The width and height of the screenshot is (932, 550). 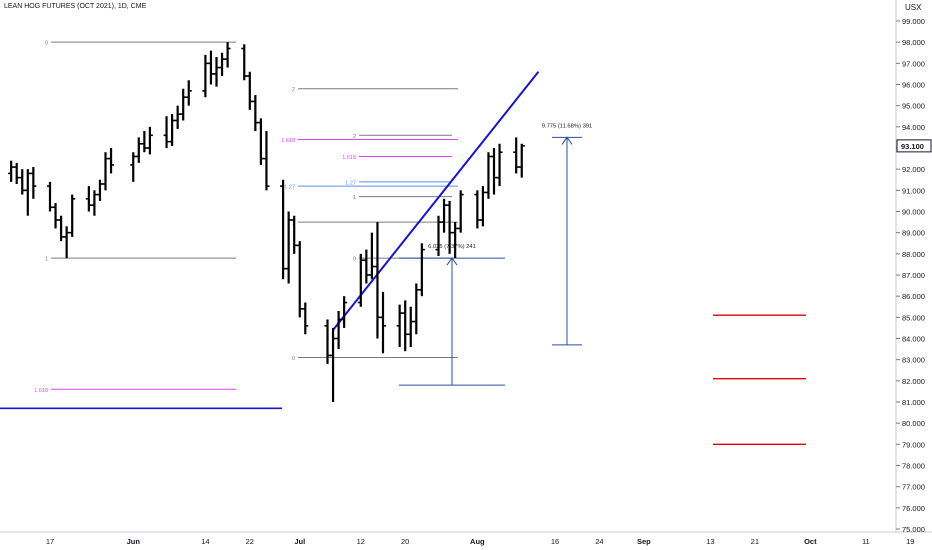 I want to click on price-tick-label: 80.000, so click(x=913, y=423).